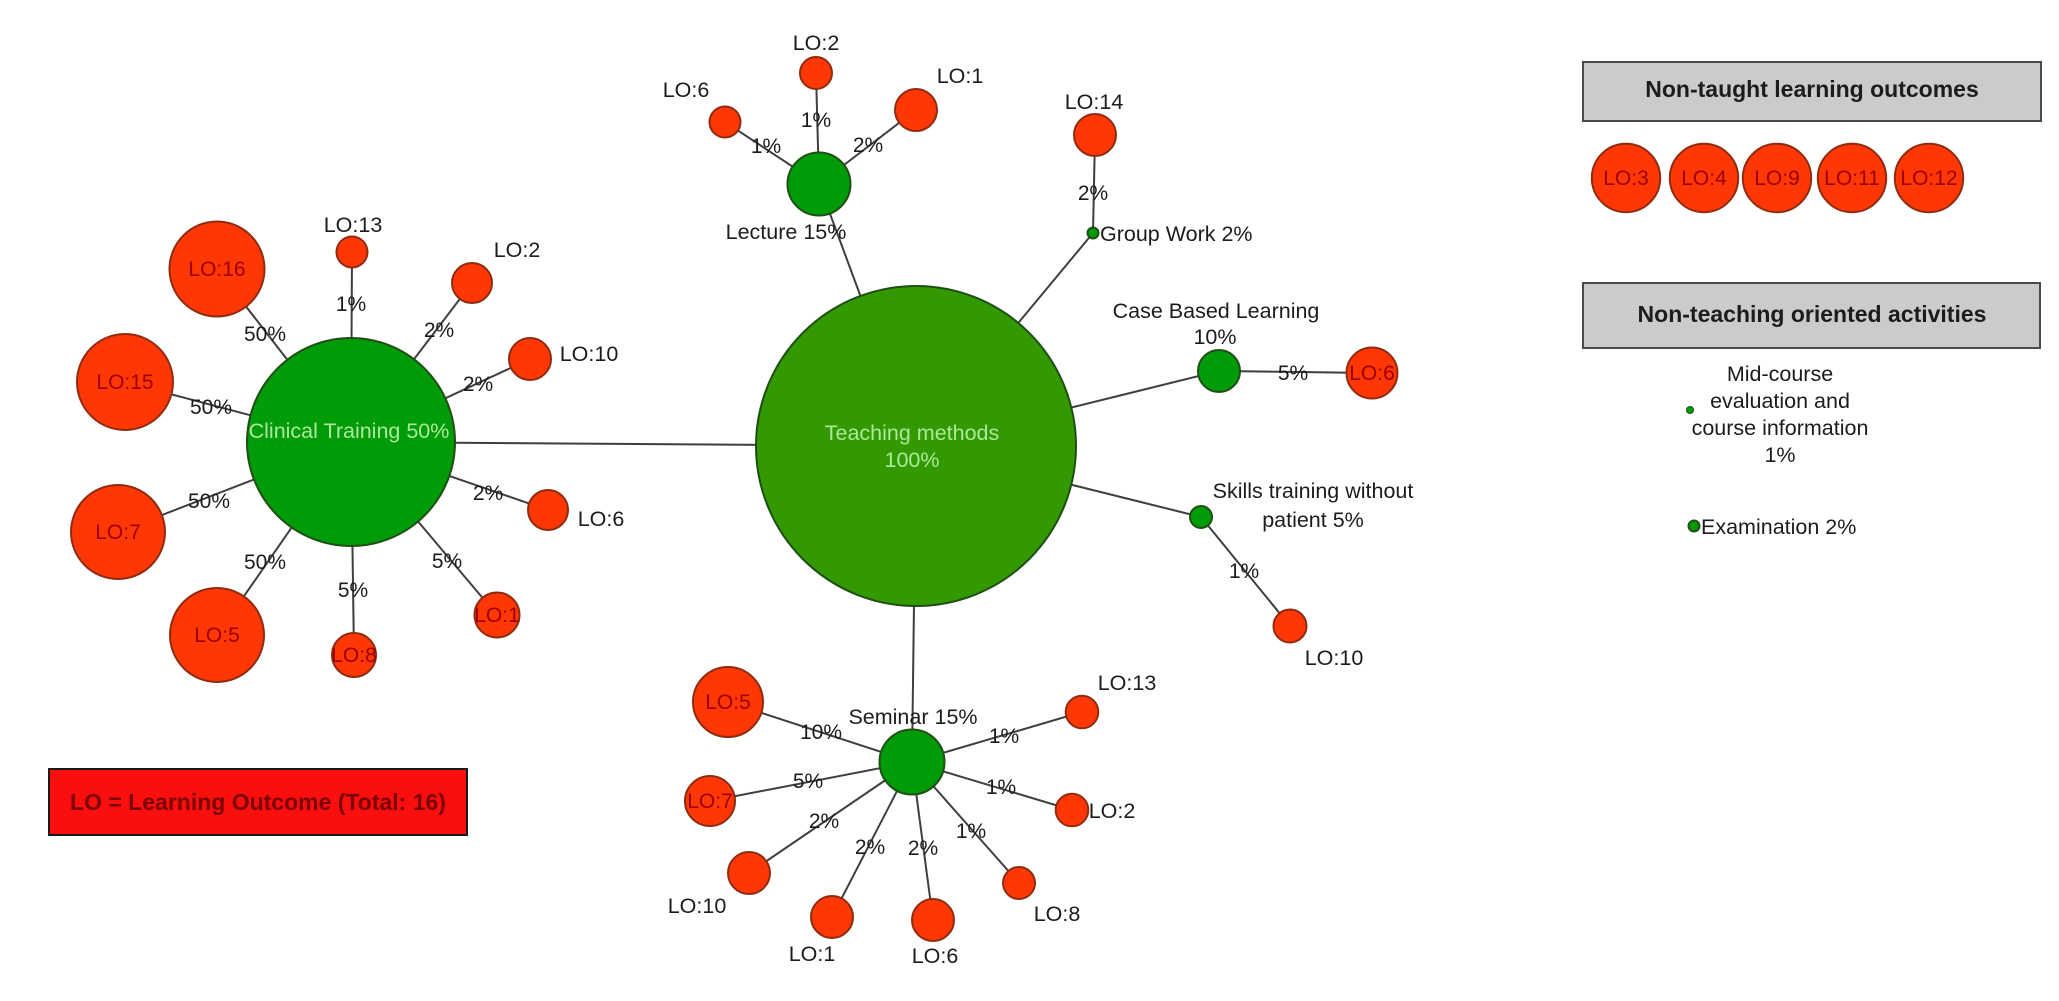  I want to click on svg-text: patient 5%, so click(1313, 520).